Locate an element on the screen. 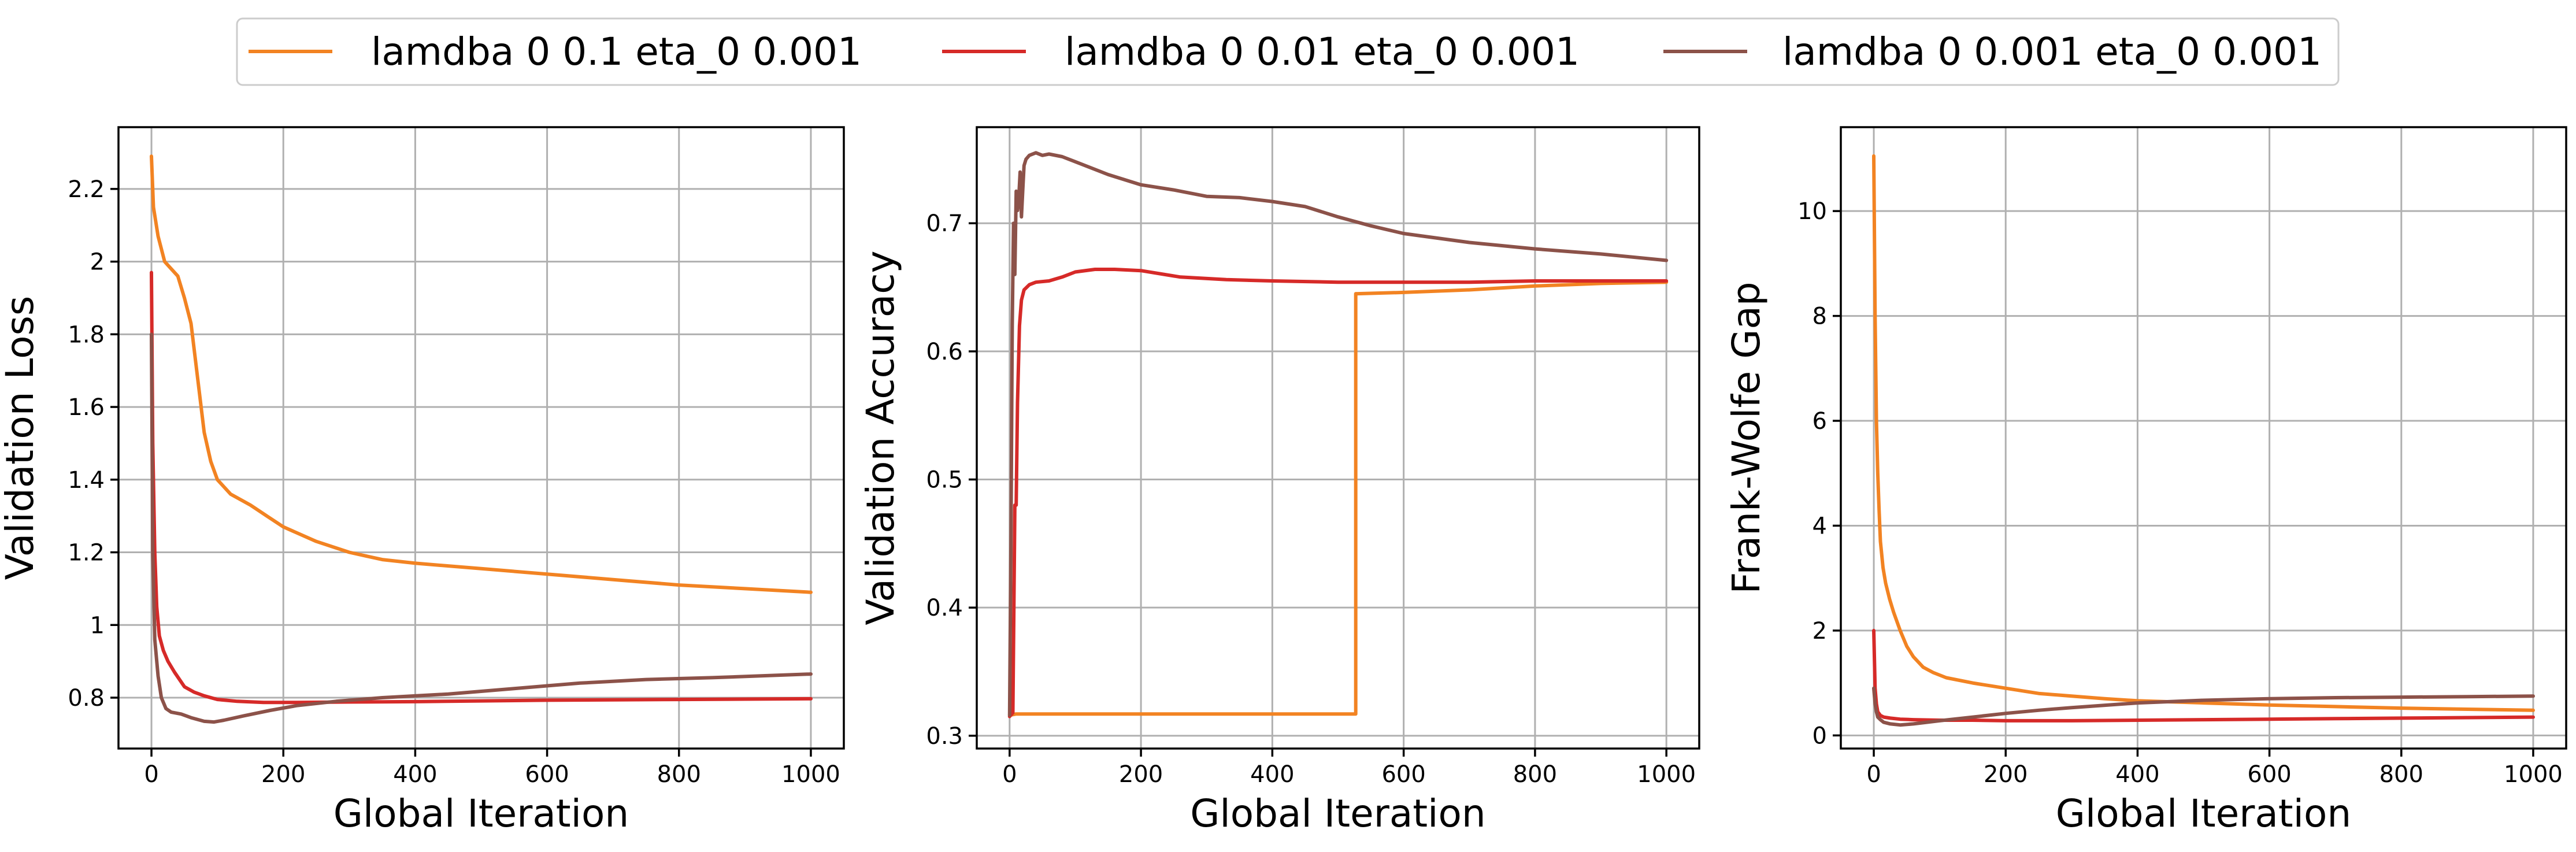 Image resolution: width=2576 pixels, height=852 pixels. y-tick-label: 0.6 is located at coordinates (944, 352).